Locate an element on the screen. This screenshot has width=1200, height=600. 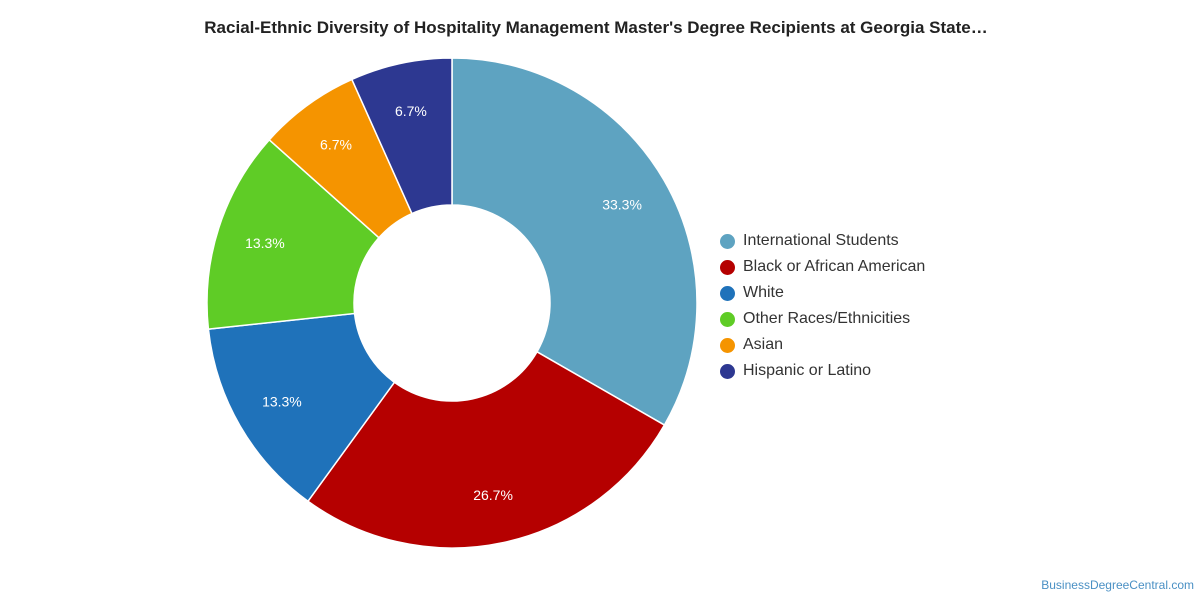
legend-label: International Students is located at coordinates (821, 240).